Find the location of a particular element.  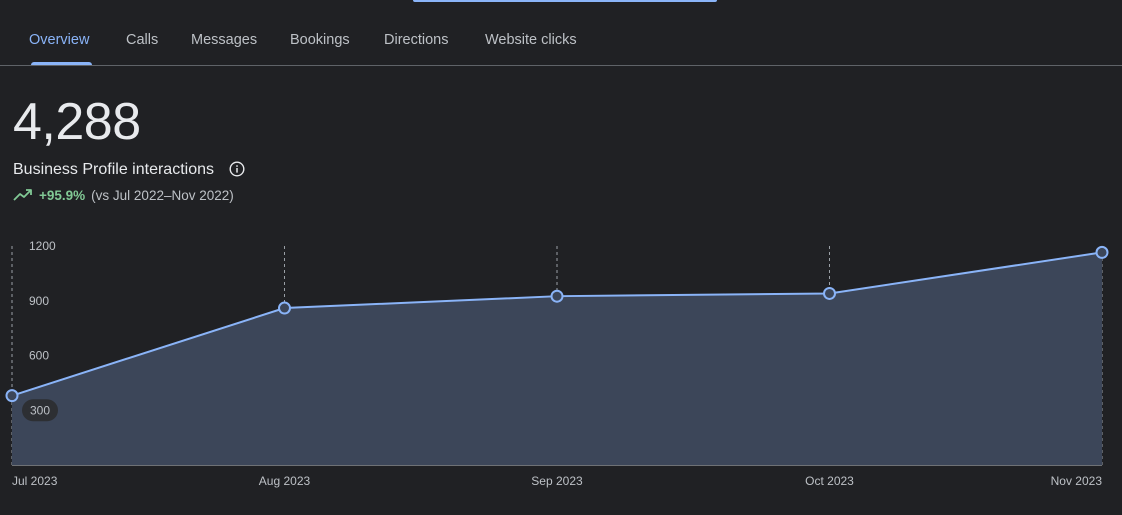

trend-row: +95.9% (vs Jul 2022–Nov 2022) is located at coordinates (123, 195).